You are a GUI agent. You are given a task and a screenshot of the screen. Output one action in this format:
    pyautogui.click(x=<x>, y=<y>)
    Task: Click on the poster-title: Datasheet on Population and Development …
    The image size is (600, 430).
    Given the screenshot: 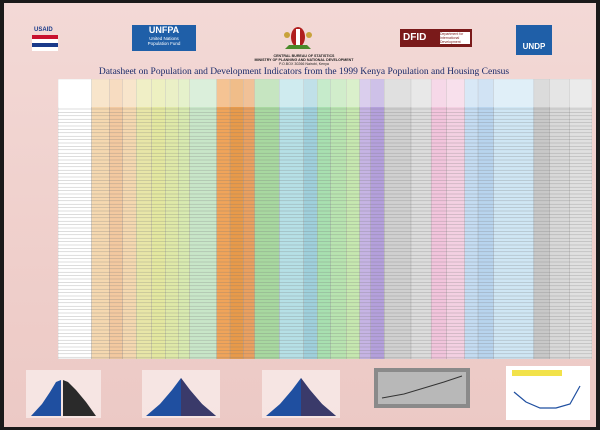 What is the action you would take?
    pyautogui.click(x=304, y=72)
    